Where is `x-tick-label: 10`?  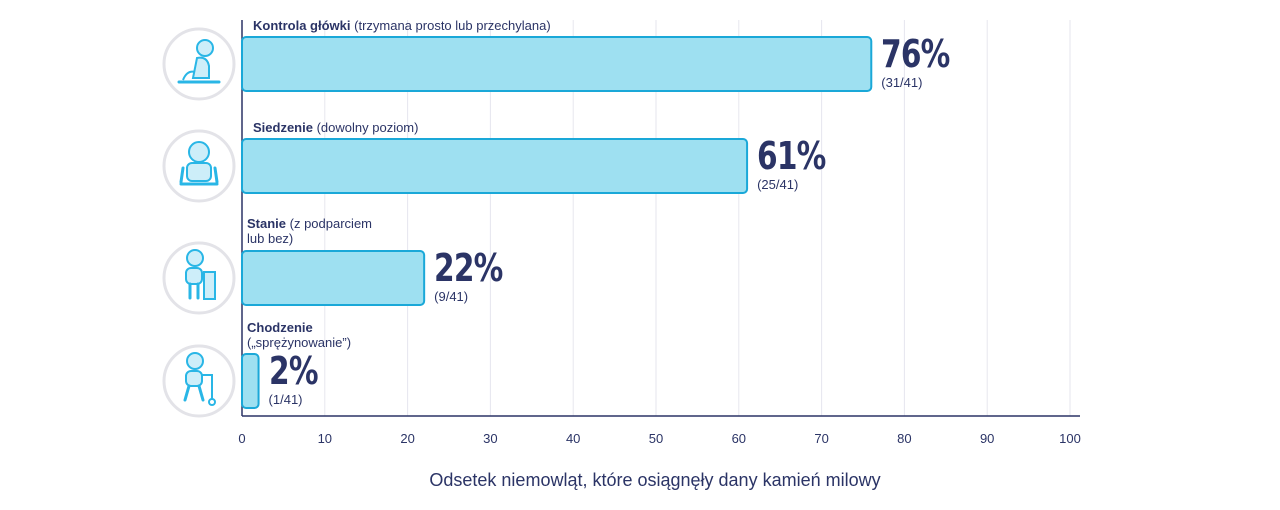
x-tick-label: 10 is located at coordinates (325, 438).